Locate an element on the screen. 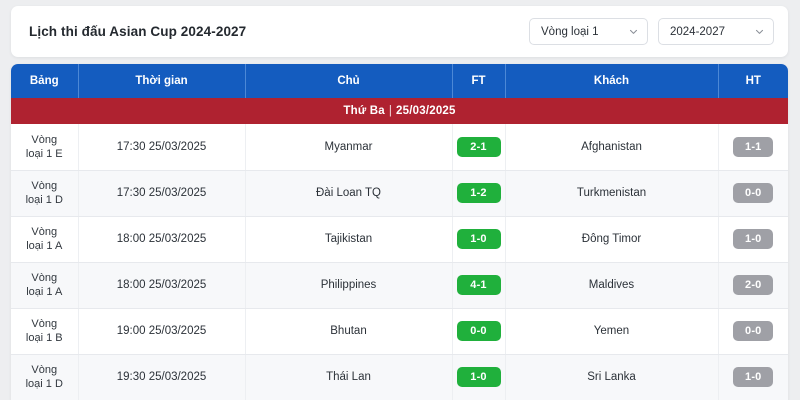 This screenshot has height=400, width=800. cell-home-team: Myanmar is located at coordinates (349, 147).